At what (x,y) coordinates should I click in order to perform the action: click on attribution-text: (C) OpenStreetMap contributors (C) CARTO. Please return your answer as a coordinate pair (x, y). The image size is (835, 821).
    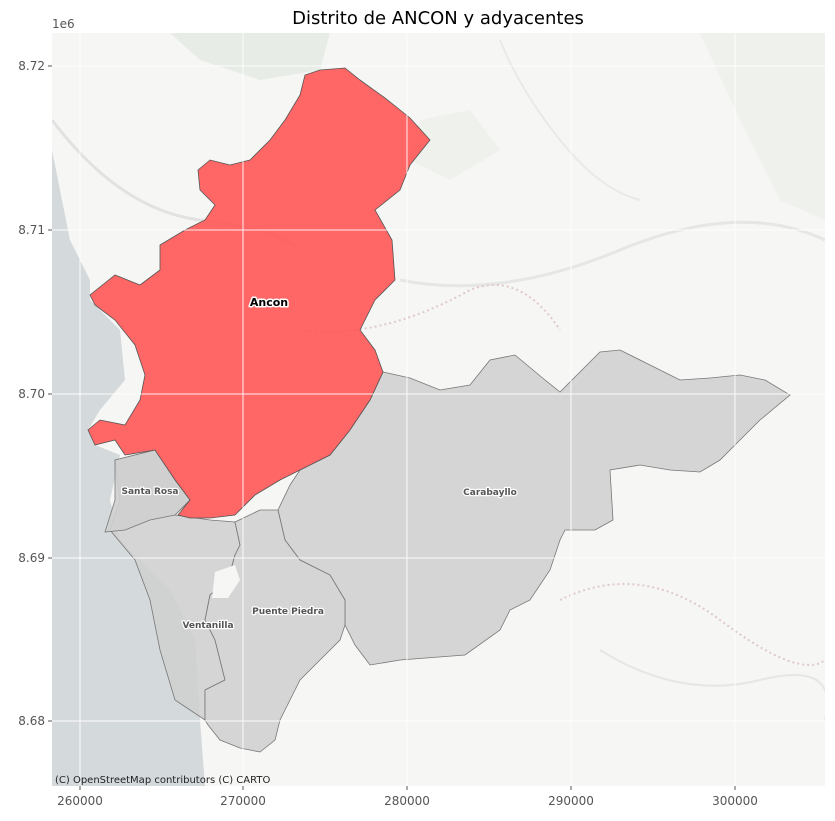
    Looking at the image, I should click on (162, 780).